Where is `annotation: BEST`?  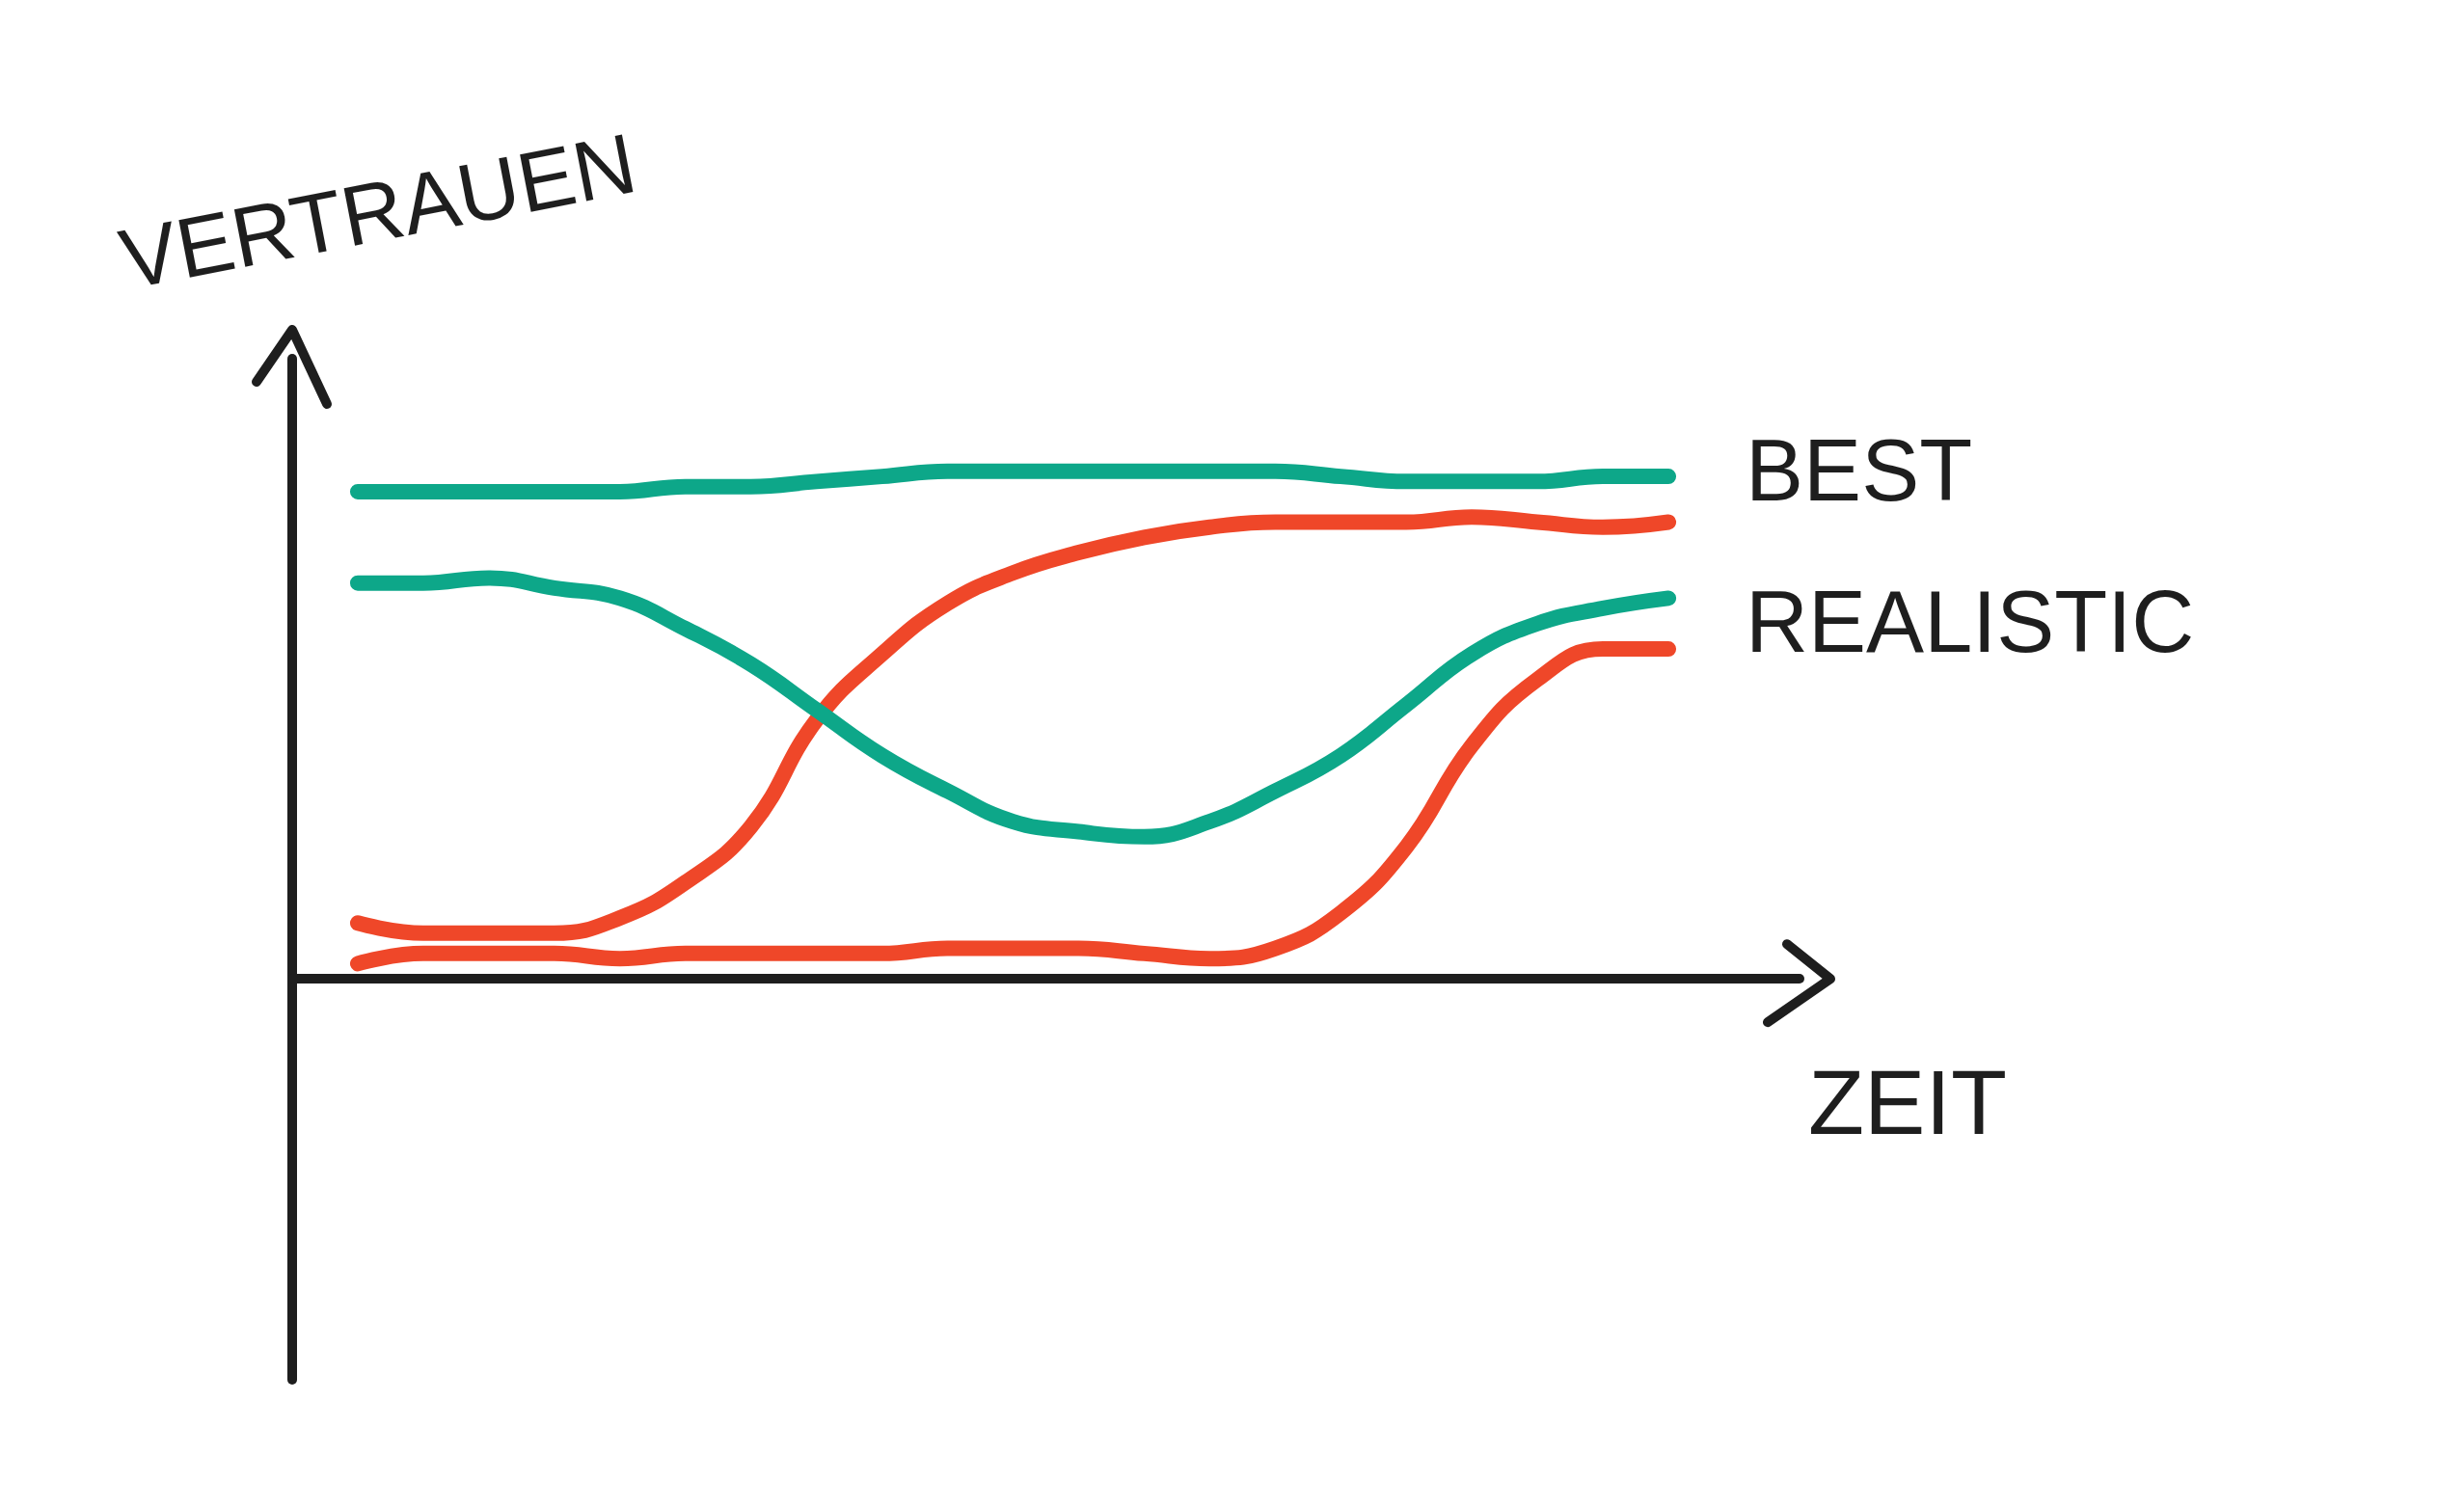
annotation: BEST is located at coordinates (1859, 470).